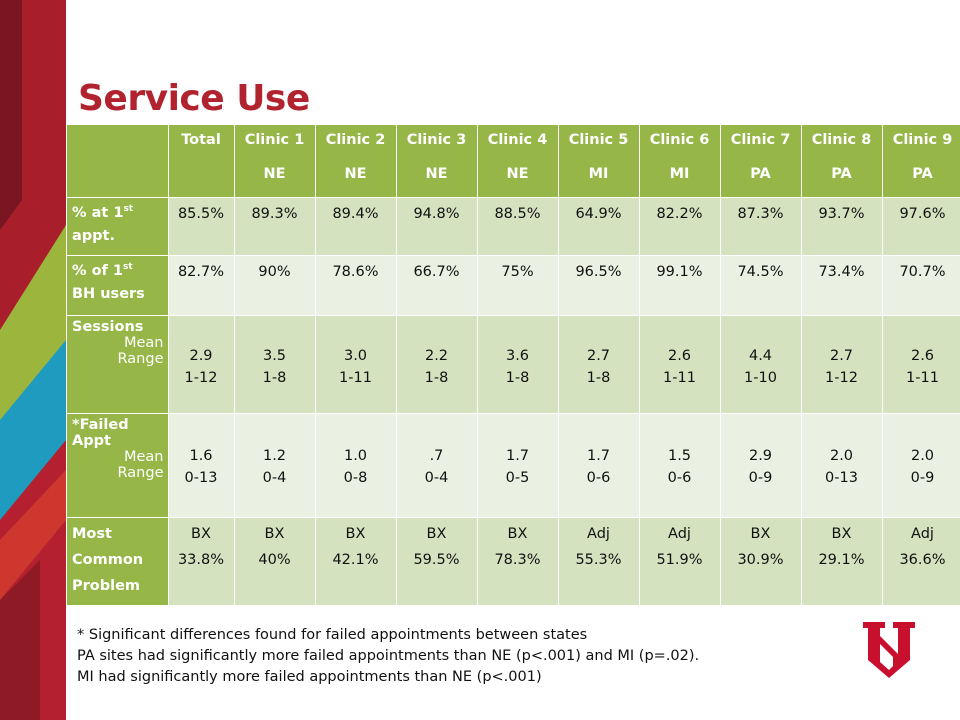  I want to click on table-cell: Adj 51.9%, so click(680, 561).